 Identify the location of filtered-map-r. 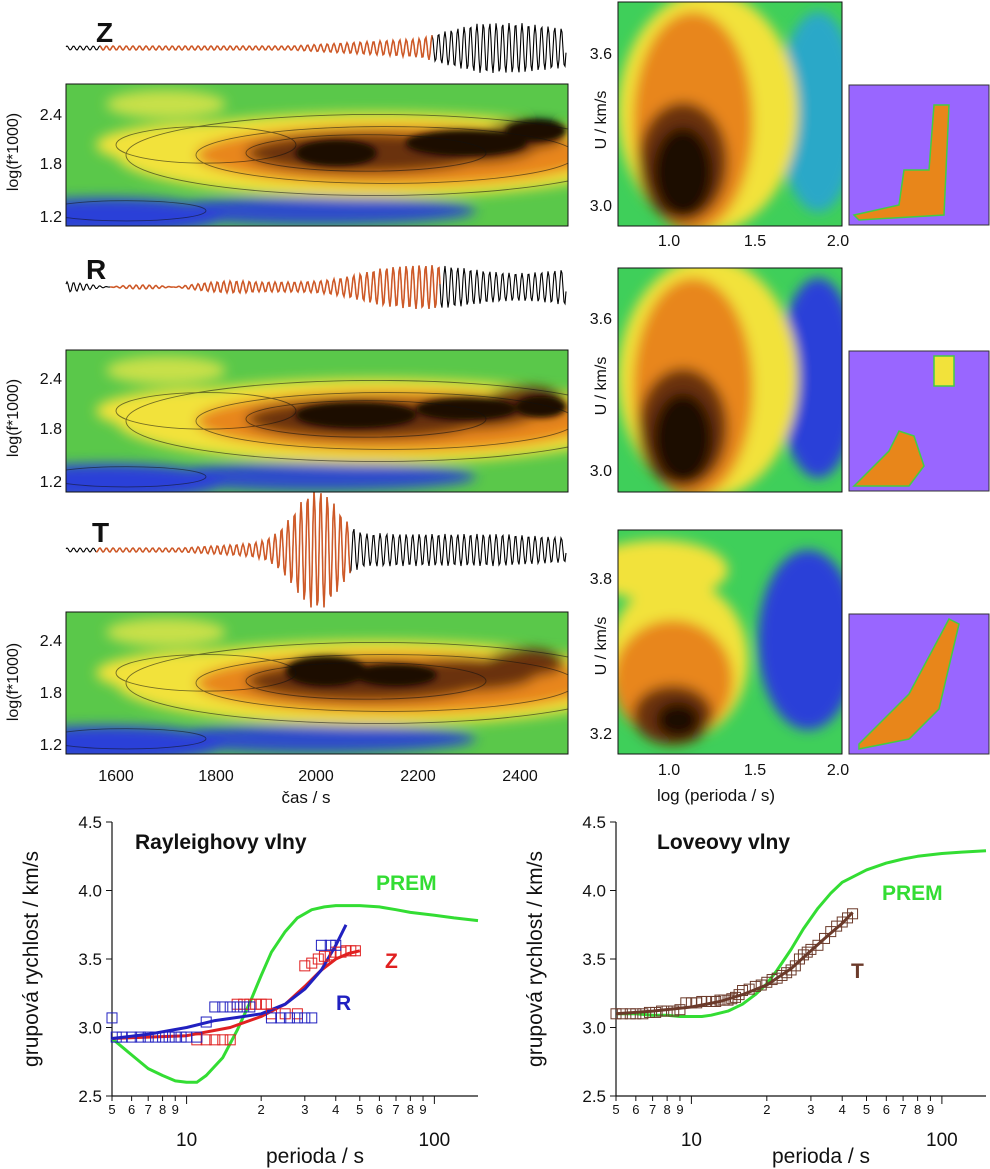
(919, 421).